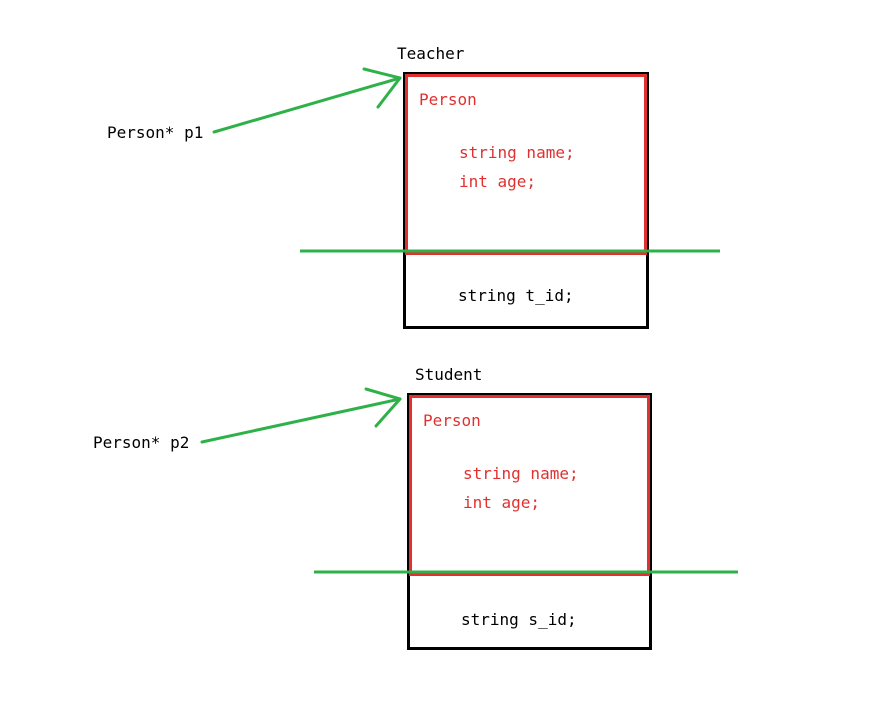  What do you see at coordinates (307, 100) in the screenshot?
I see `arrow-p1-to-teacher` at bounding box center [307, 100].